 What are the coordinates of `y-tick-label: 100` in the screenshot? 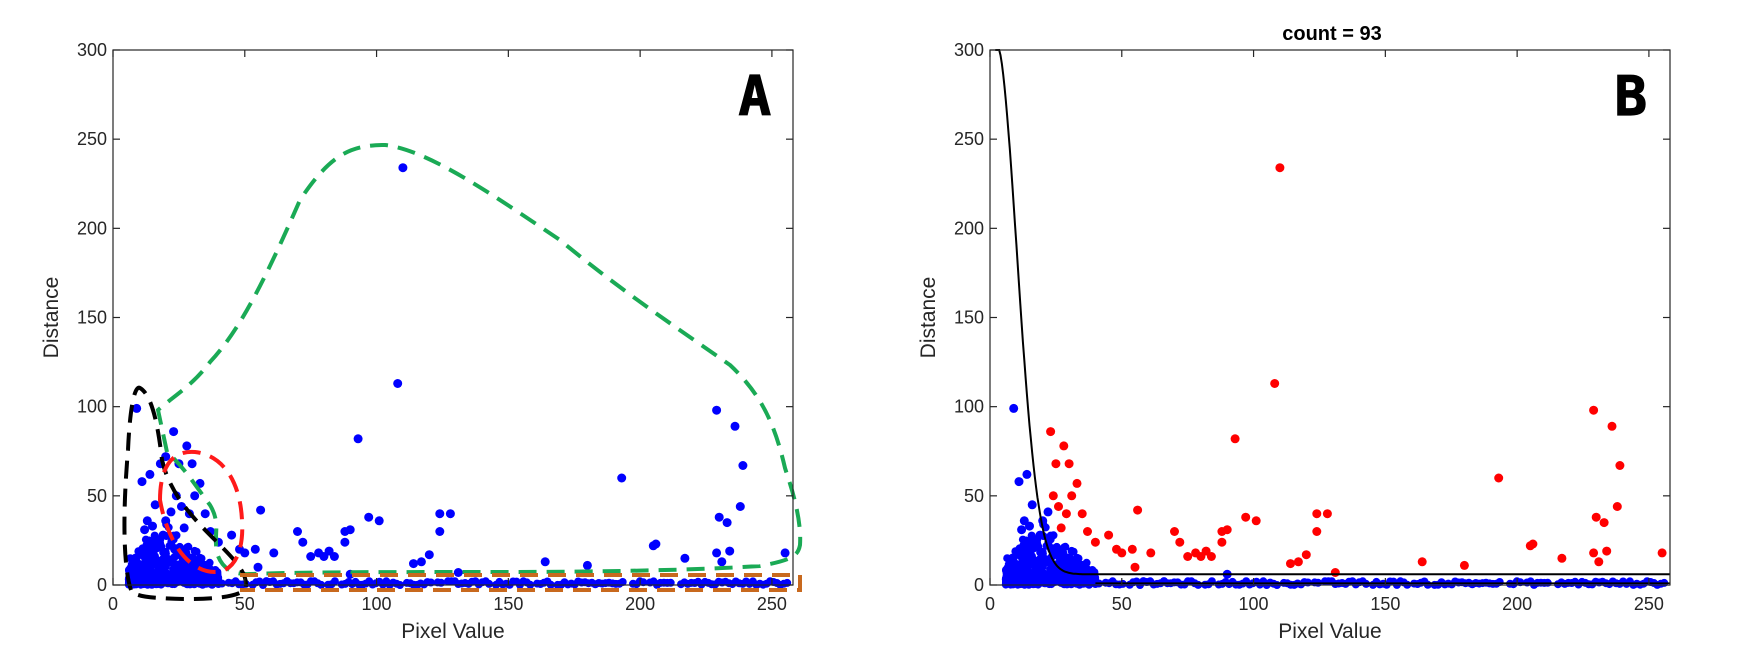 It's located at (92, 407).